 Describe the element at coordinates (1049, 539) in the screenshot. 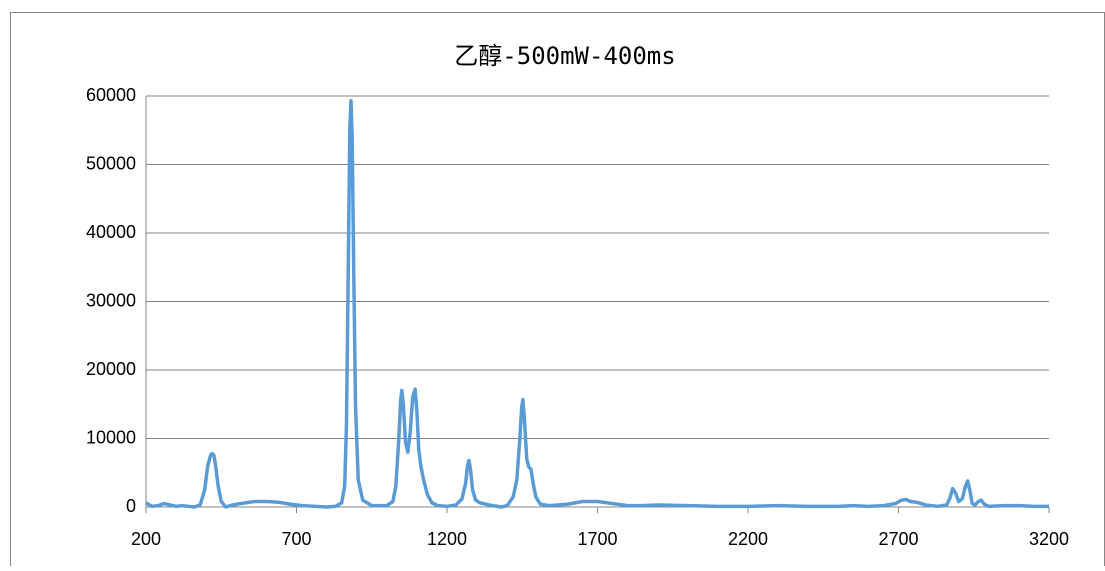

I see `x-tick-label: 3200` at that location.